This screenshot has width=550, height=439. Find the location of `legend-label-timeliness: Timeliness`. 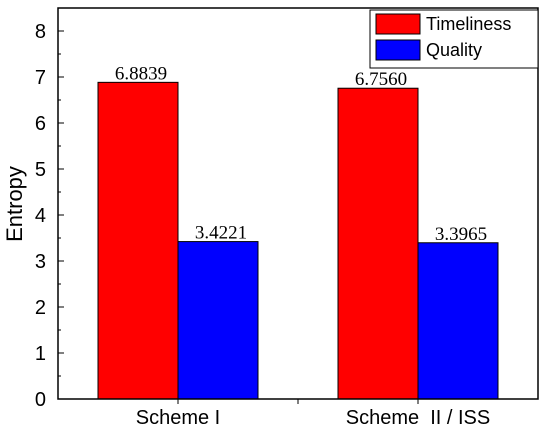

legend-label-timeliness: Timeliness is located at coordinates (468, 24).